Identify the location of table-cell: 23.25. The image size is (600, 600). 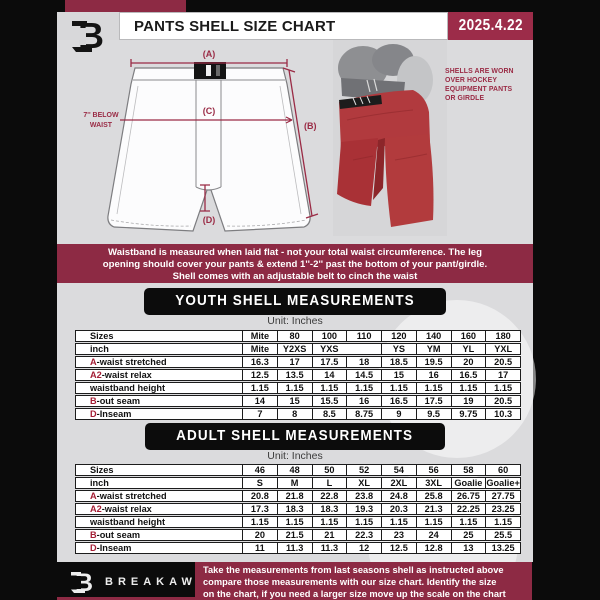
(502, 509).